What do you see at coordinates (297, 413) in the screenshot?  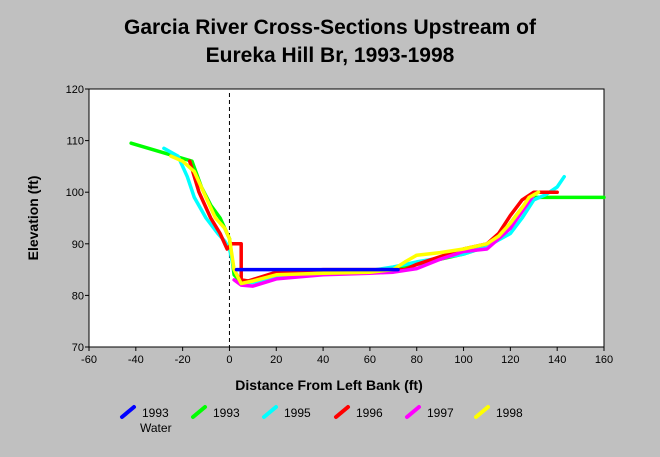 I see `legend-label: 1995` at bounding box center [297, 413].